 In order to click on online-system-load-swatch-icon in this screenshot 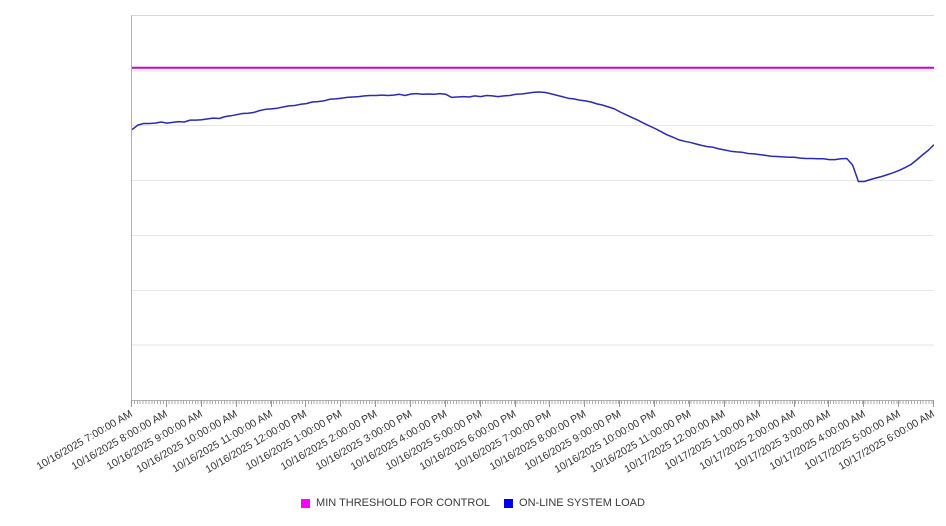, I will do `click(509, 503)`.